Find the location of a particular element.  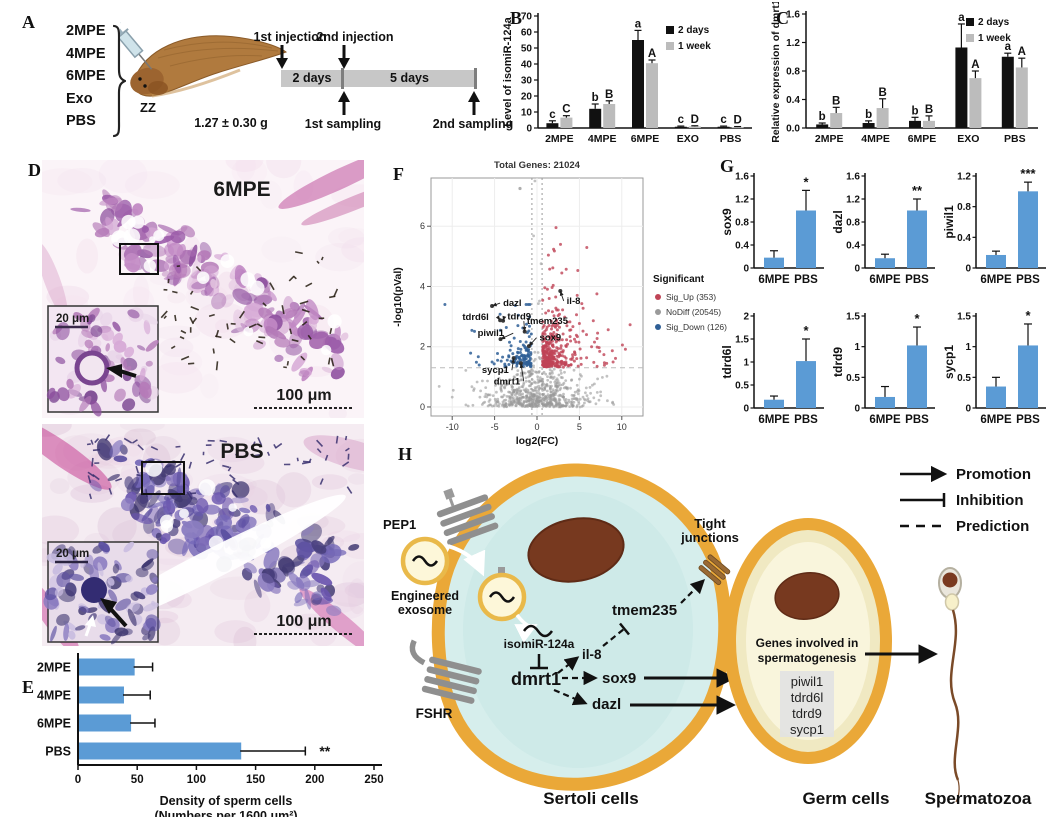

panel-d-label: D is located at coordinates (34, 170).